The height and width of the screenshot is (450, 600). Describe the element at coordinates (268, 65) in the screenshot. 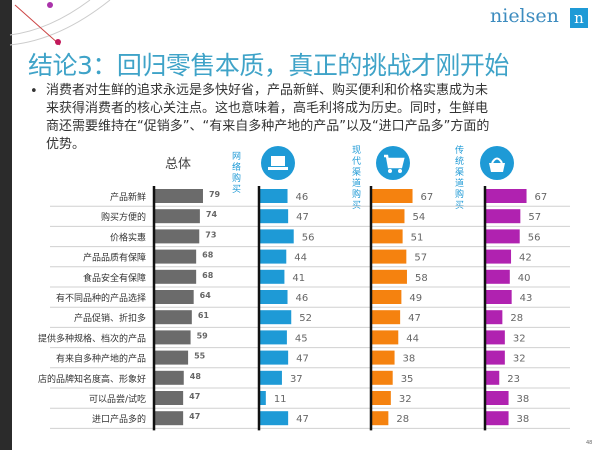

I see `page-title: 结论3：回归零售本质，真正的挑战才刚开始` at that location.